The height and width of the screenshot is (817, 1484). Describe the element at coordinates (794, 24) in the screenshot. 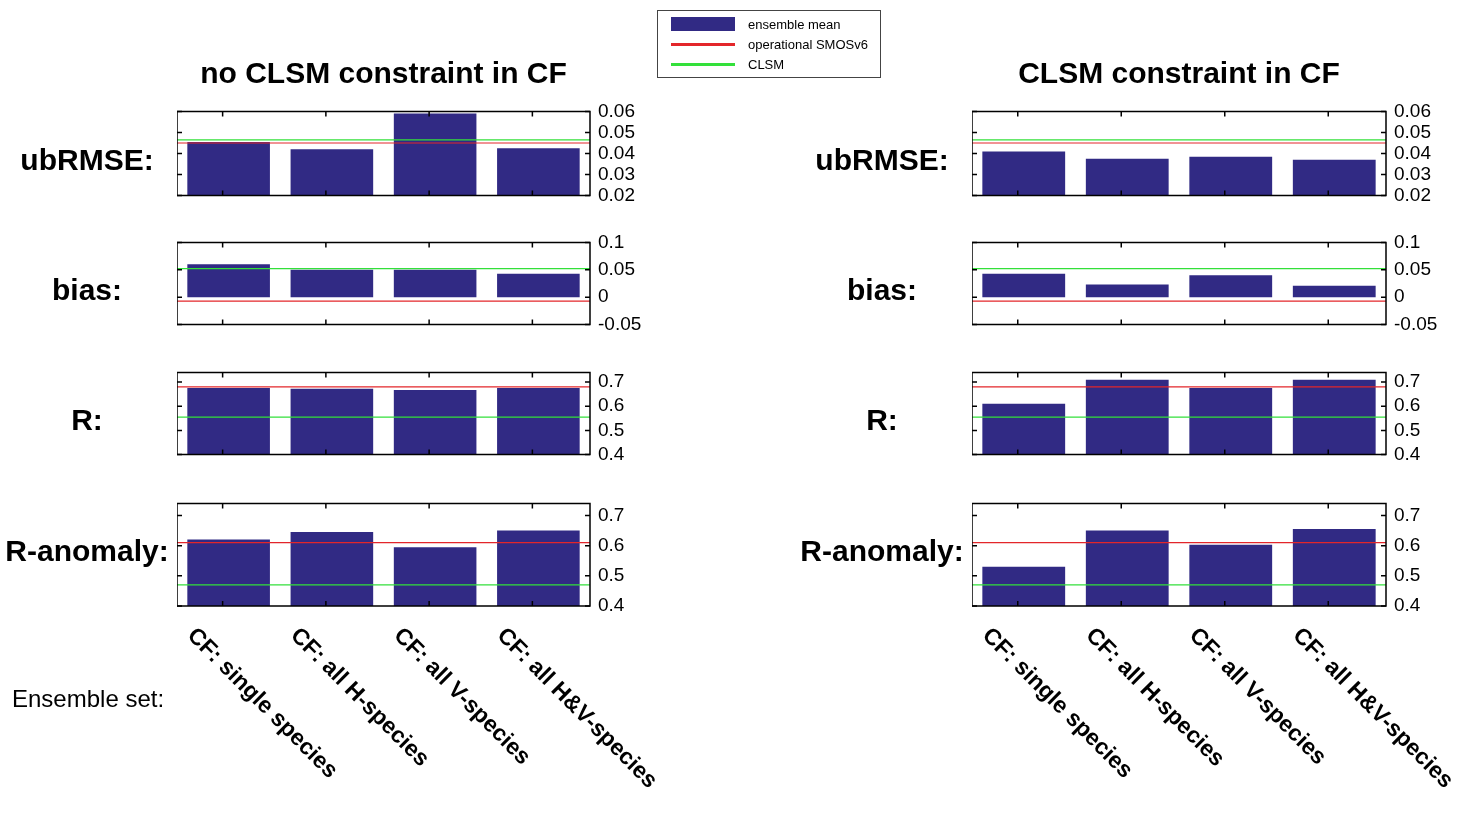

I see `legend-label: ensemble mean` at that location.